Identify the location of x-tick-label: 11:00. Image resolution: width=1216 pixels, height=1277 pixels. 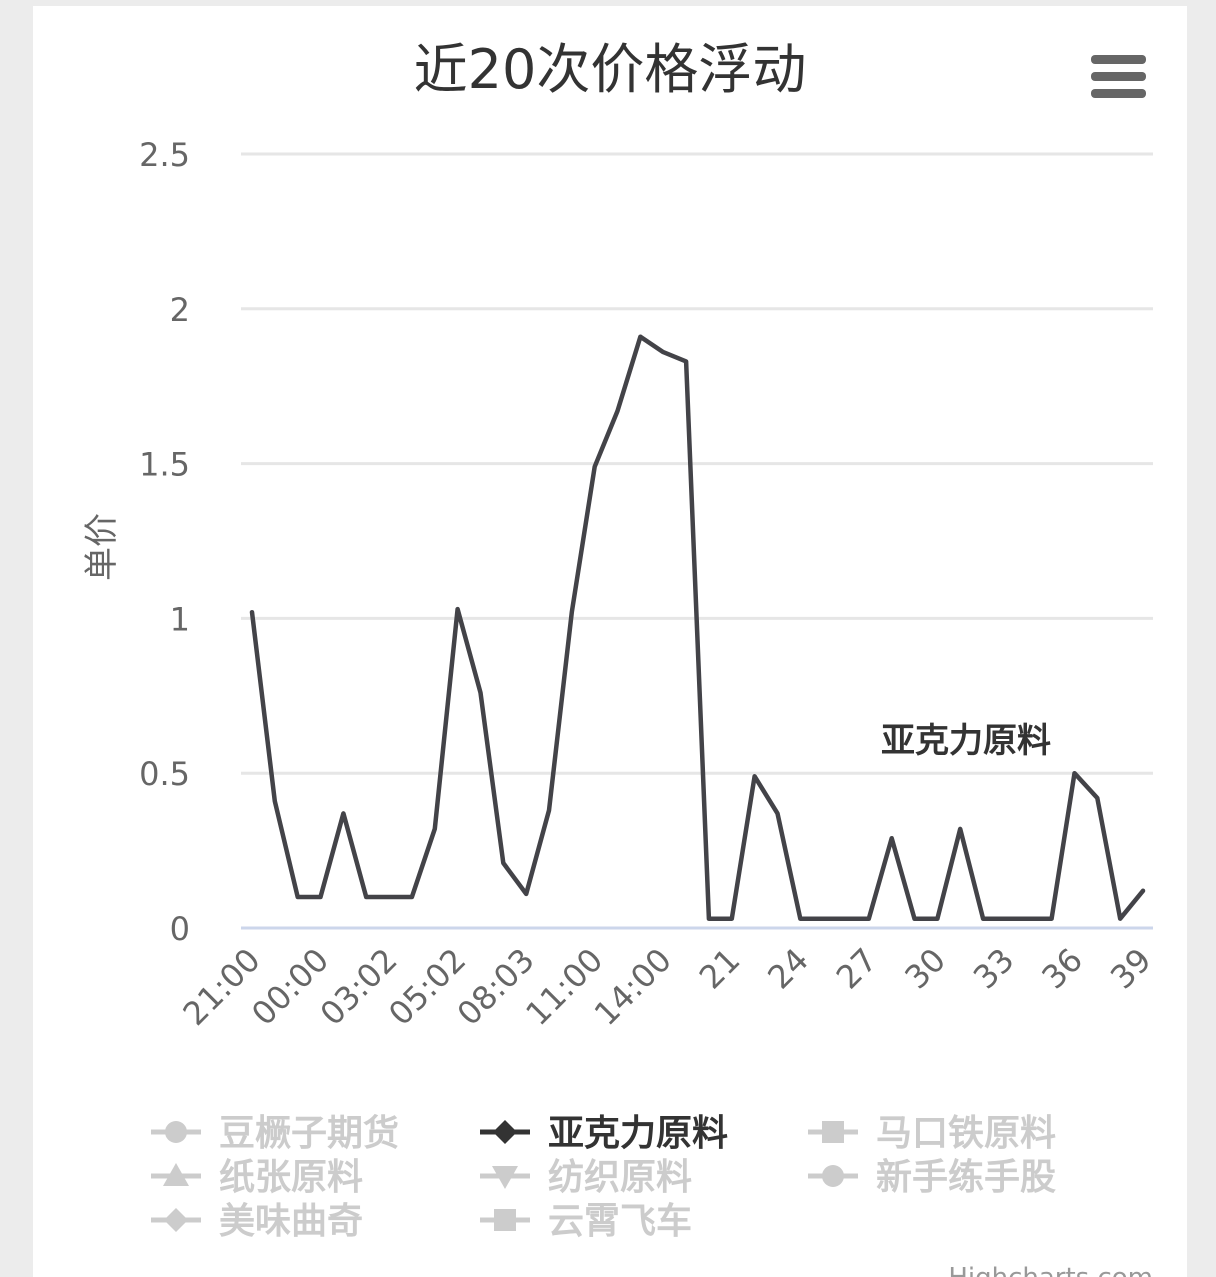
(564, 987).